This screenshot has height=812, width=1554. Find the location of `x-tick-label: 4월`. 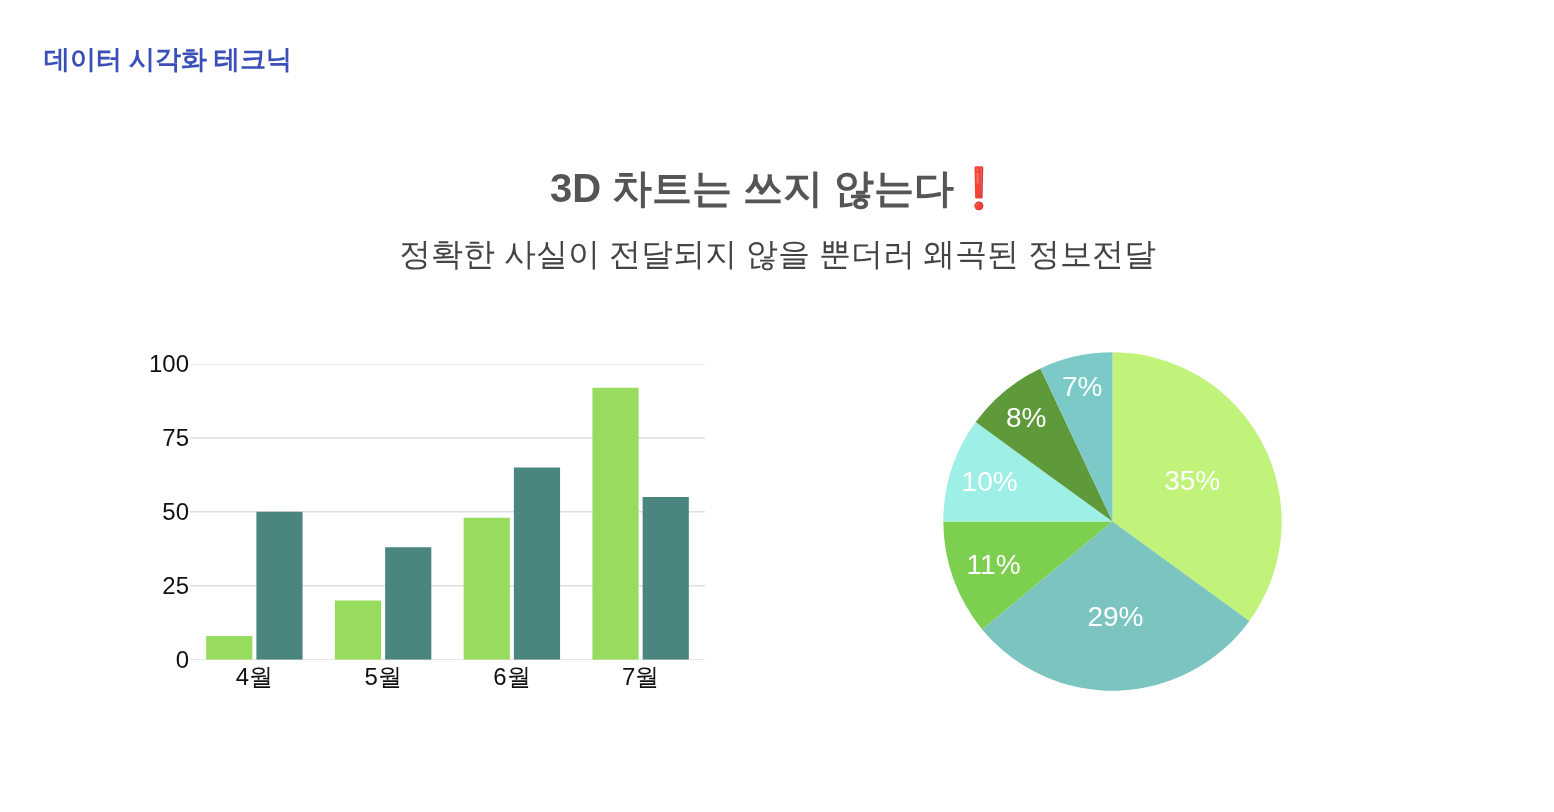

x-tick-label: 4월 is located at coordinates (254, 676).